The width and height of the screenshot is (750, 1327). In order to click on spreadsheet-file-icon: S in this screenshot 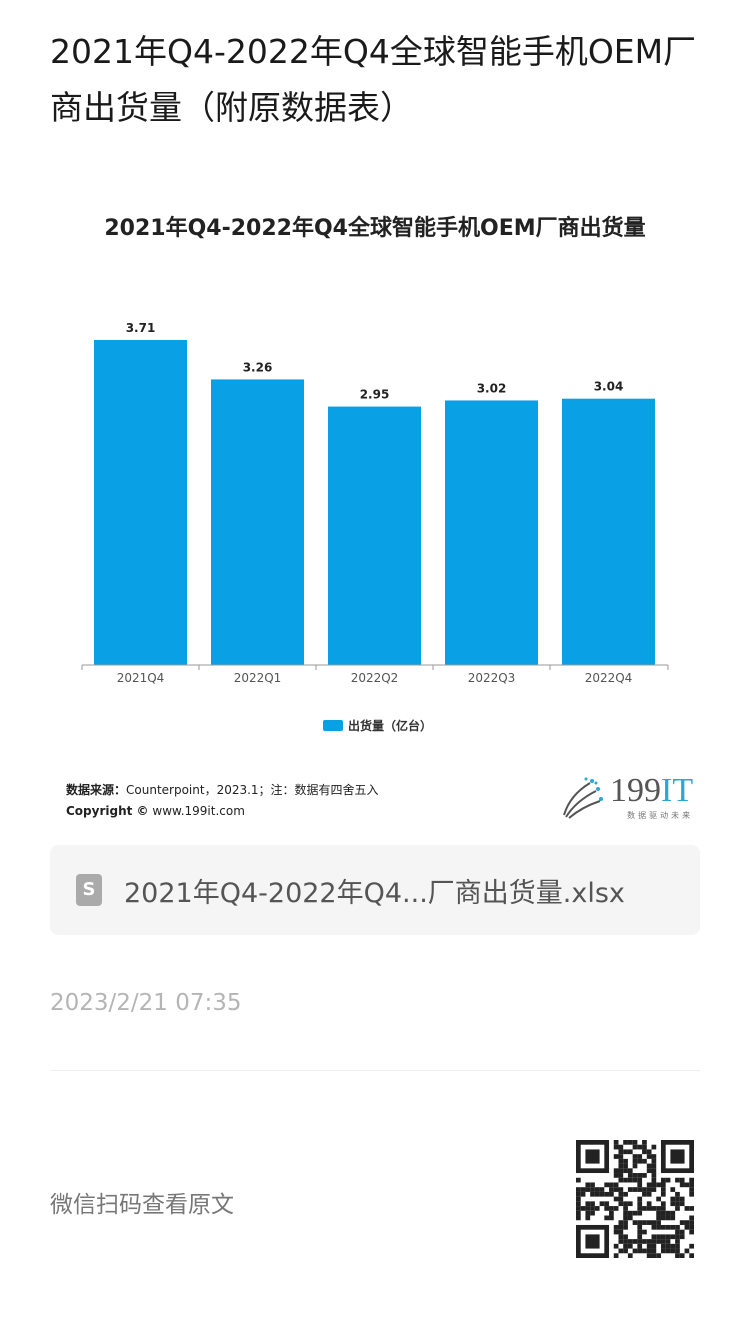, I will do `click(89, 890)`.